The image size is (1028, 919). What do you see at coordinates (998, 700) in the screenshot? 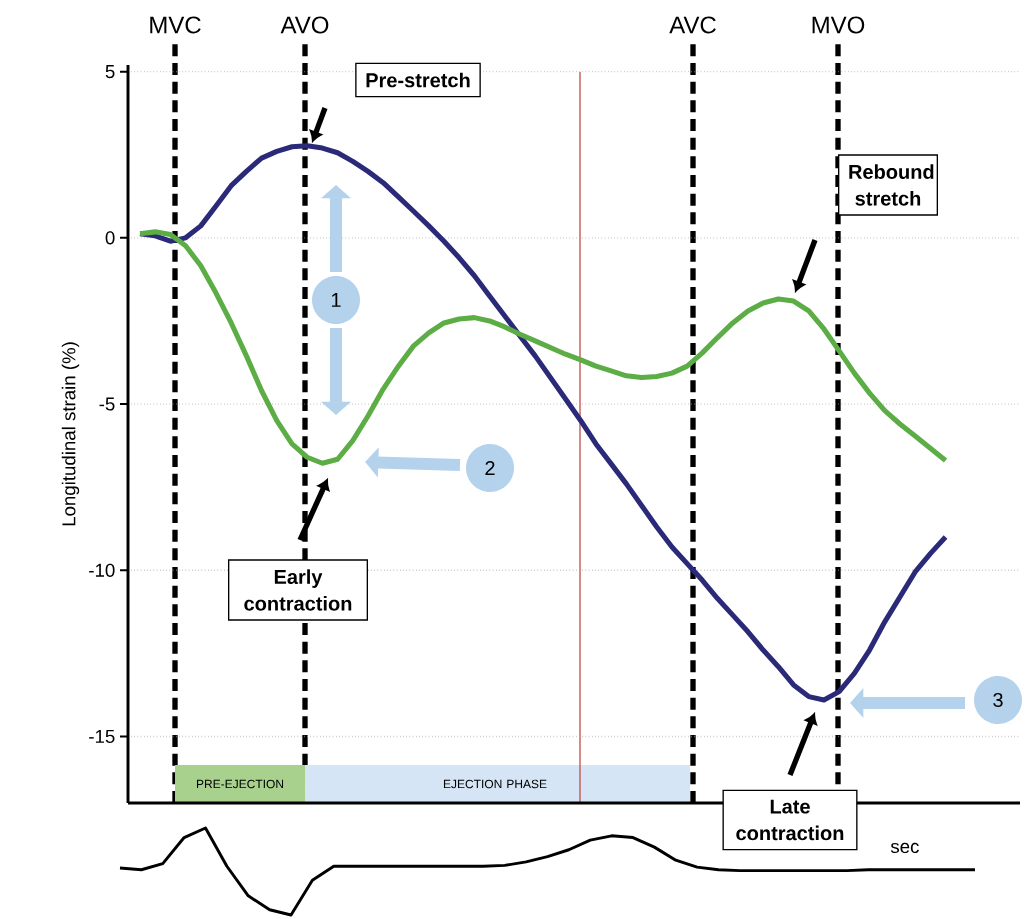
I see `text: 3` at bounding box center [998, 700].